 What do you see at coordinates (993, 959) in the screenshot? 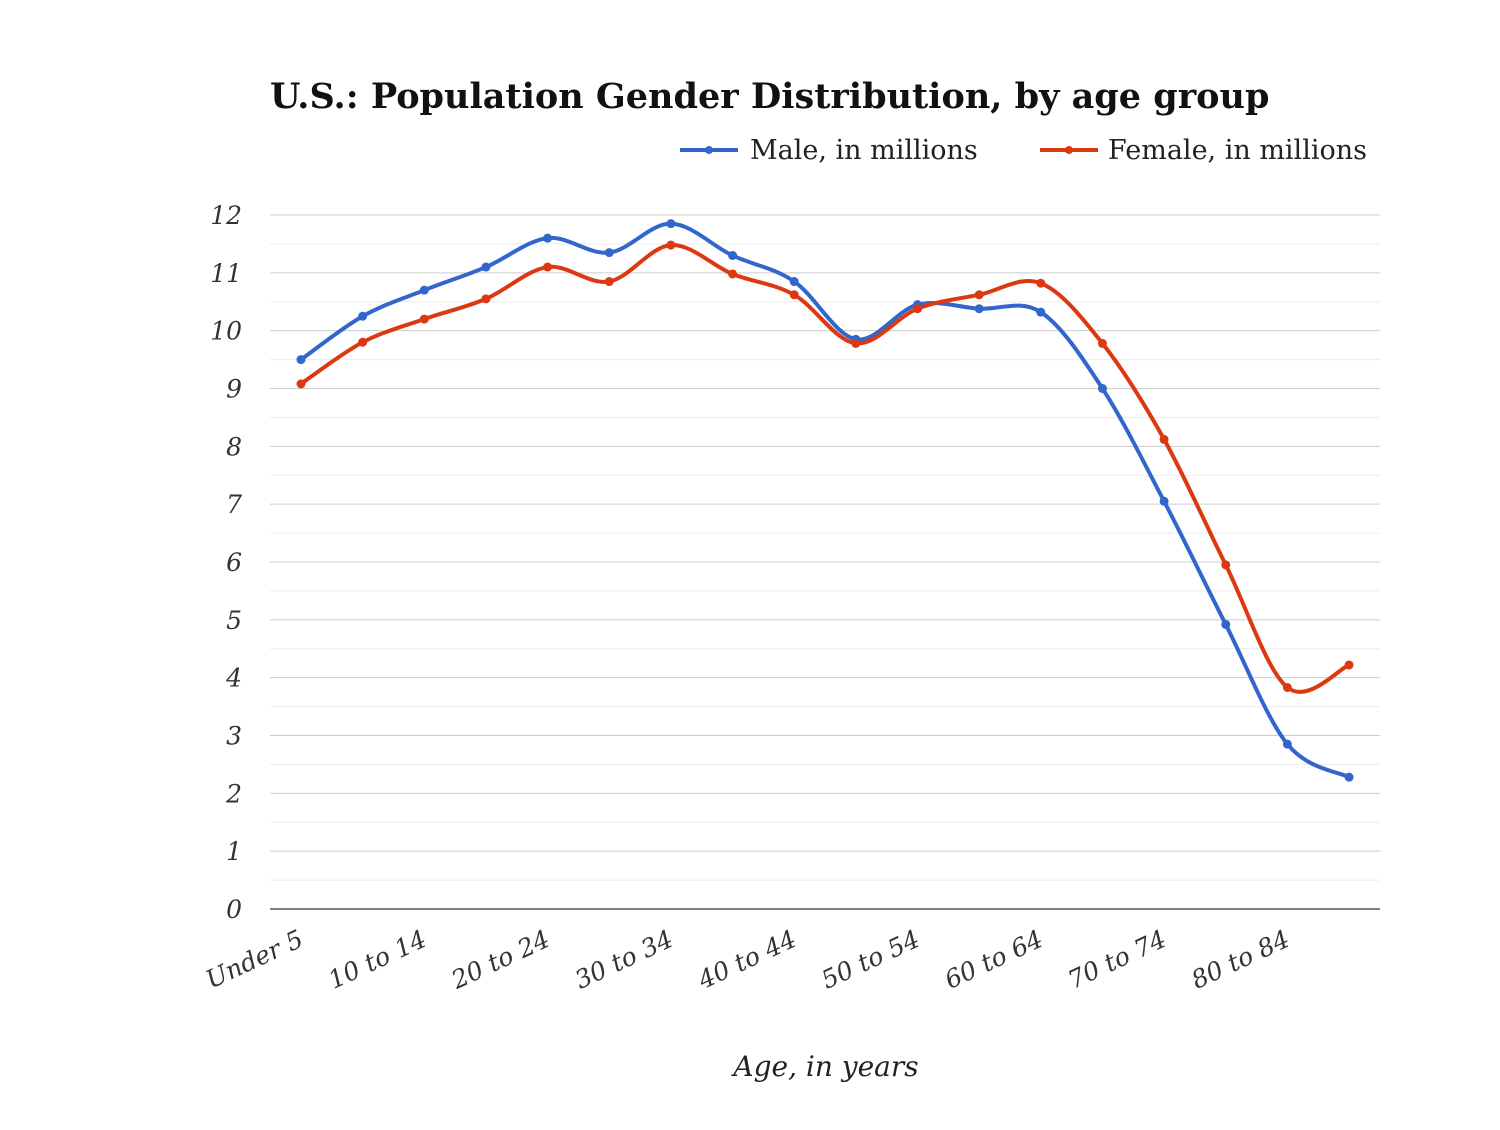
I see `x-tick-label: 60 to 64` at bounding box center [993, 959].